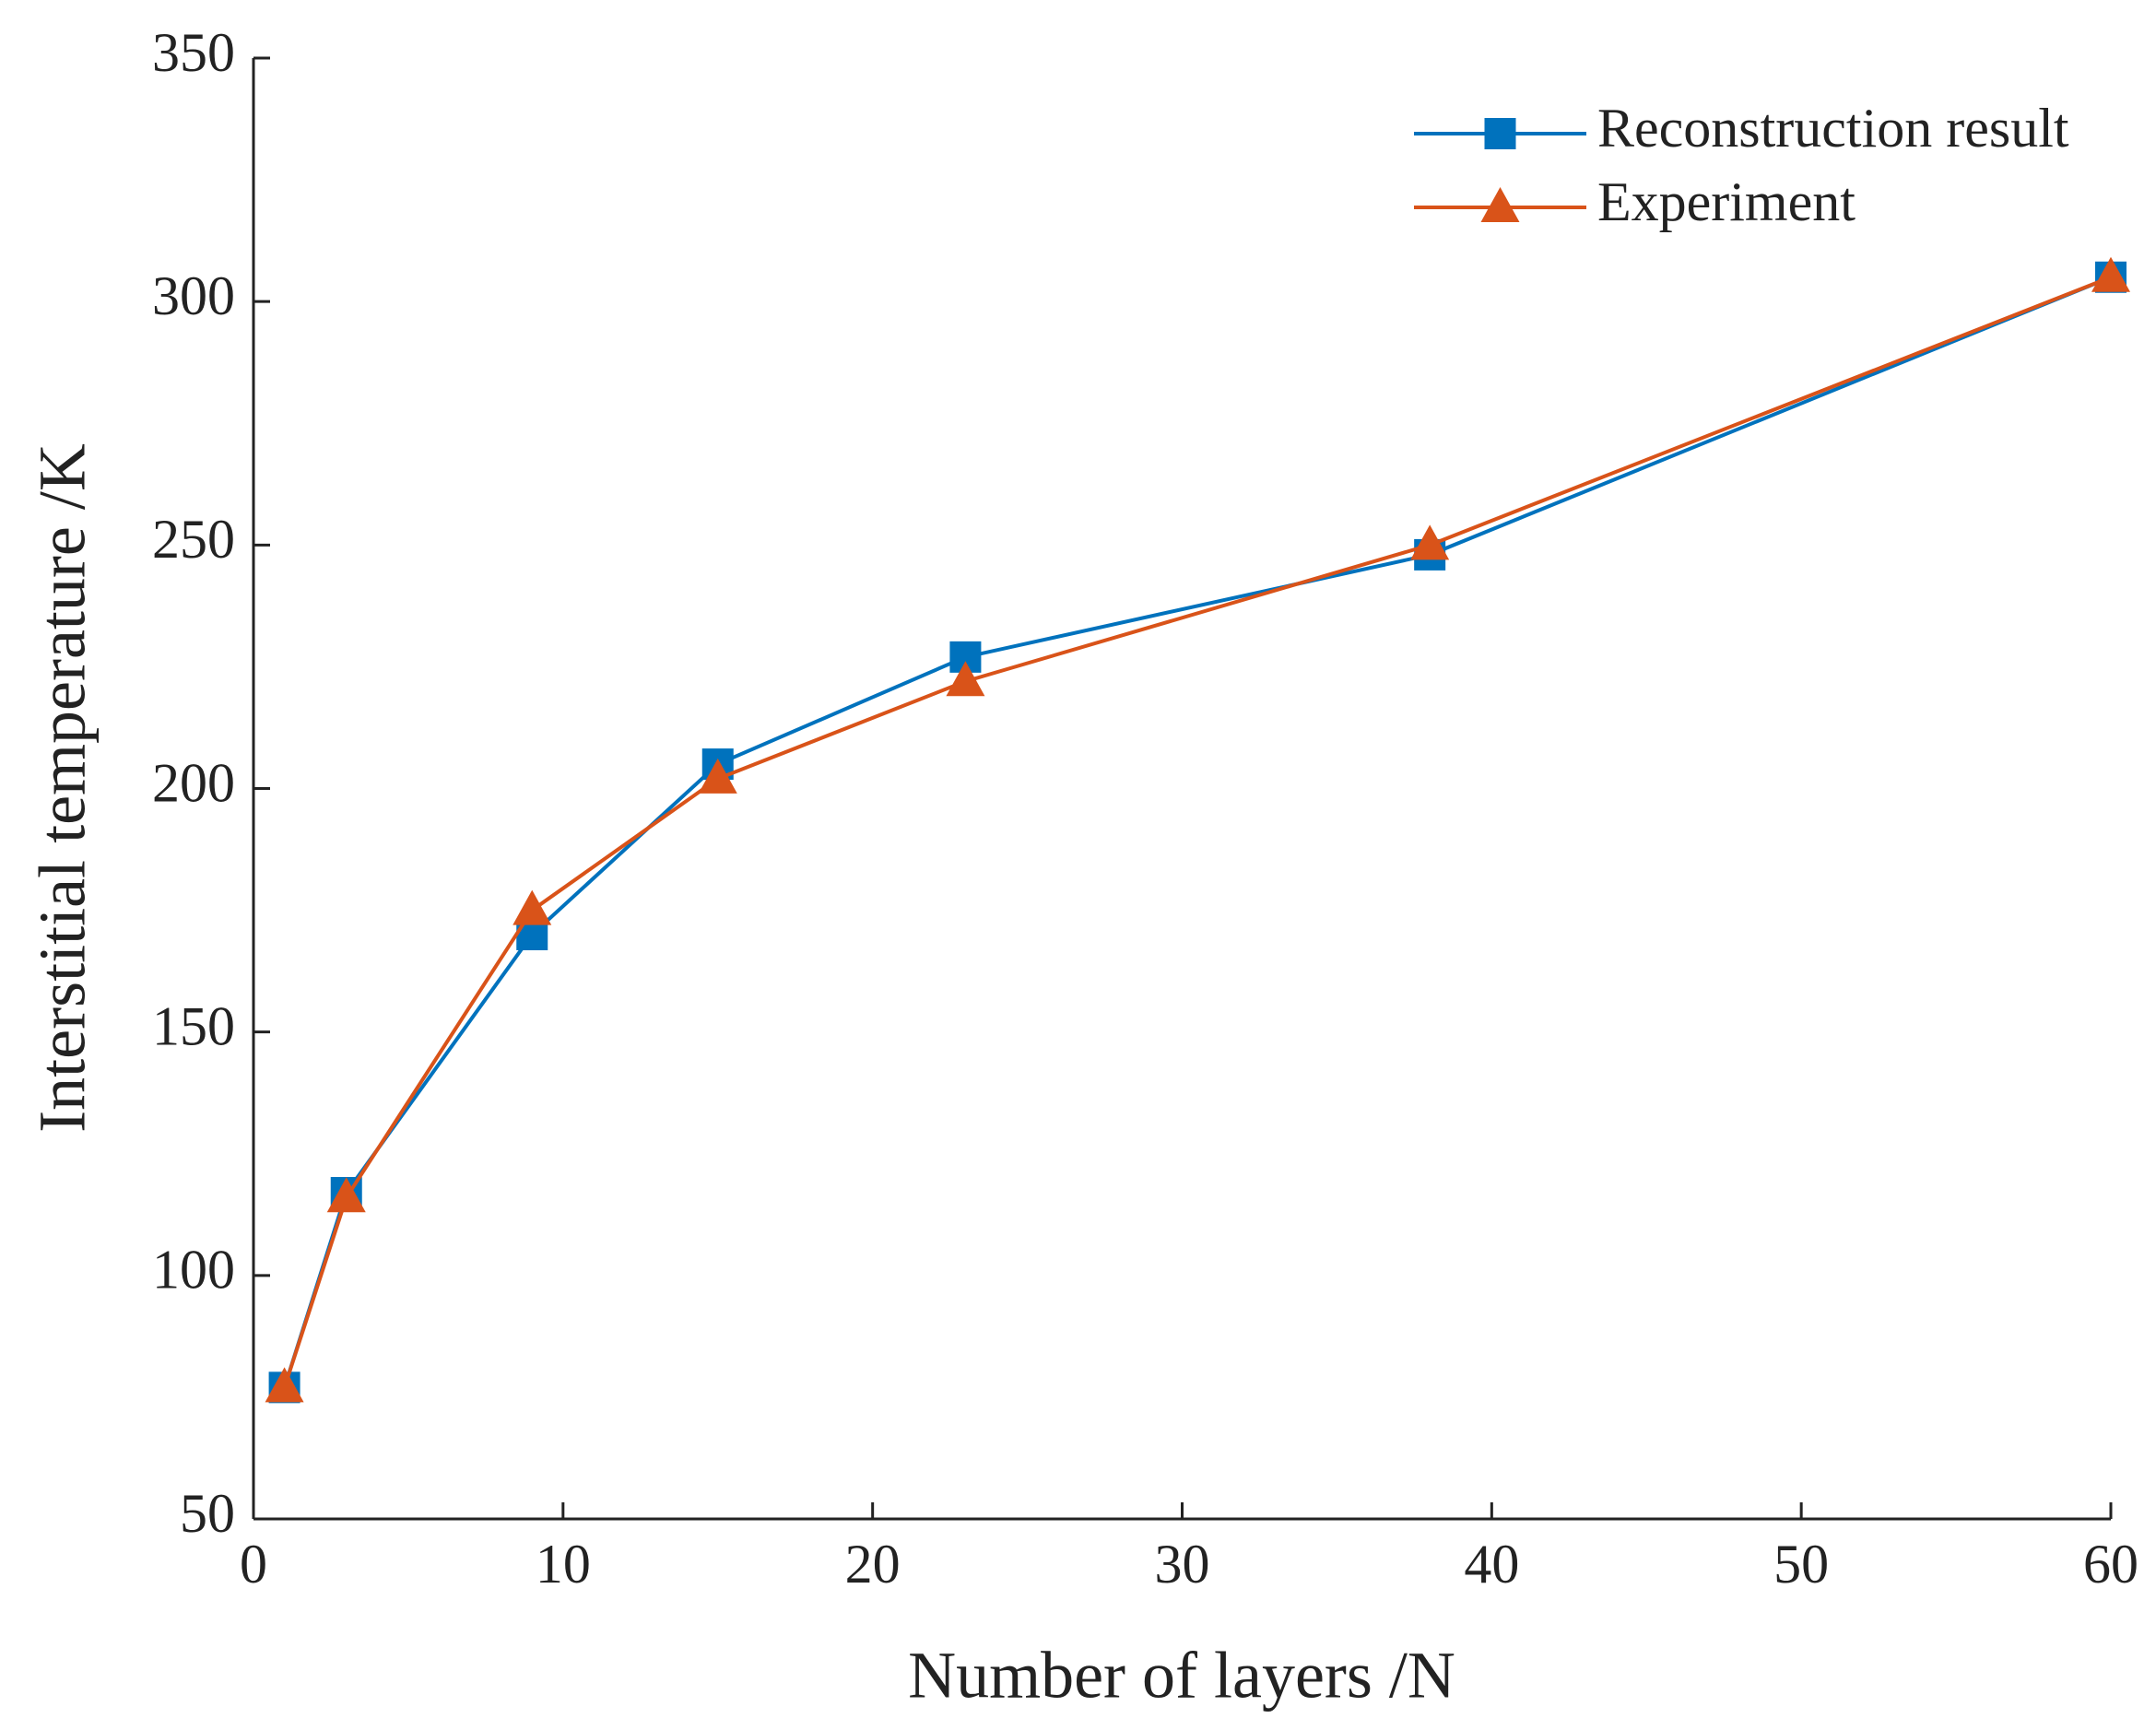  I want to click on y-tick-label: 200, so click(193, 782).